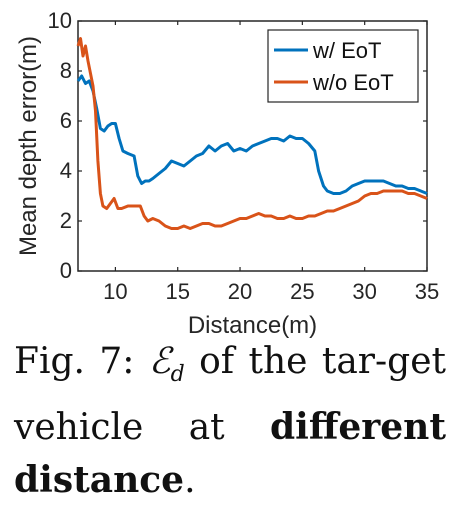 This screenshot has width=457, height=510. I want to click on y-tick-label: 2, so click(66, 220).